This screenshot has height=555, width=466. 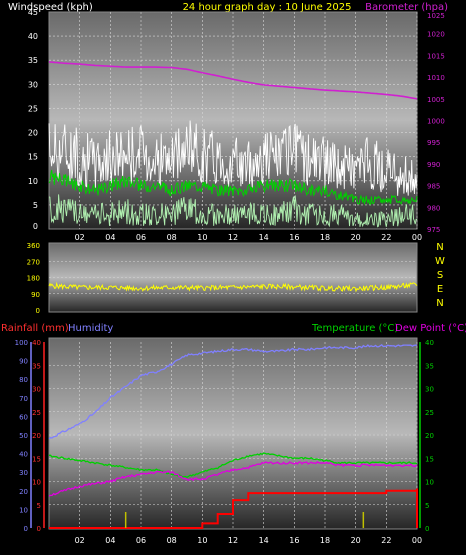 What do you see at coordinates (356, 540) in the screenshot?
I see `temp-time-tick-label: 20` at bounding box center [356, 540].